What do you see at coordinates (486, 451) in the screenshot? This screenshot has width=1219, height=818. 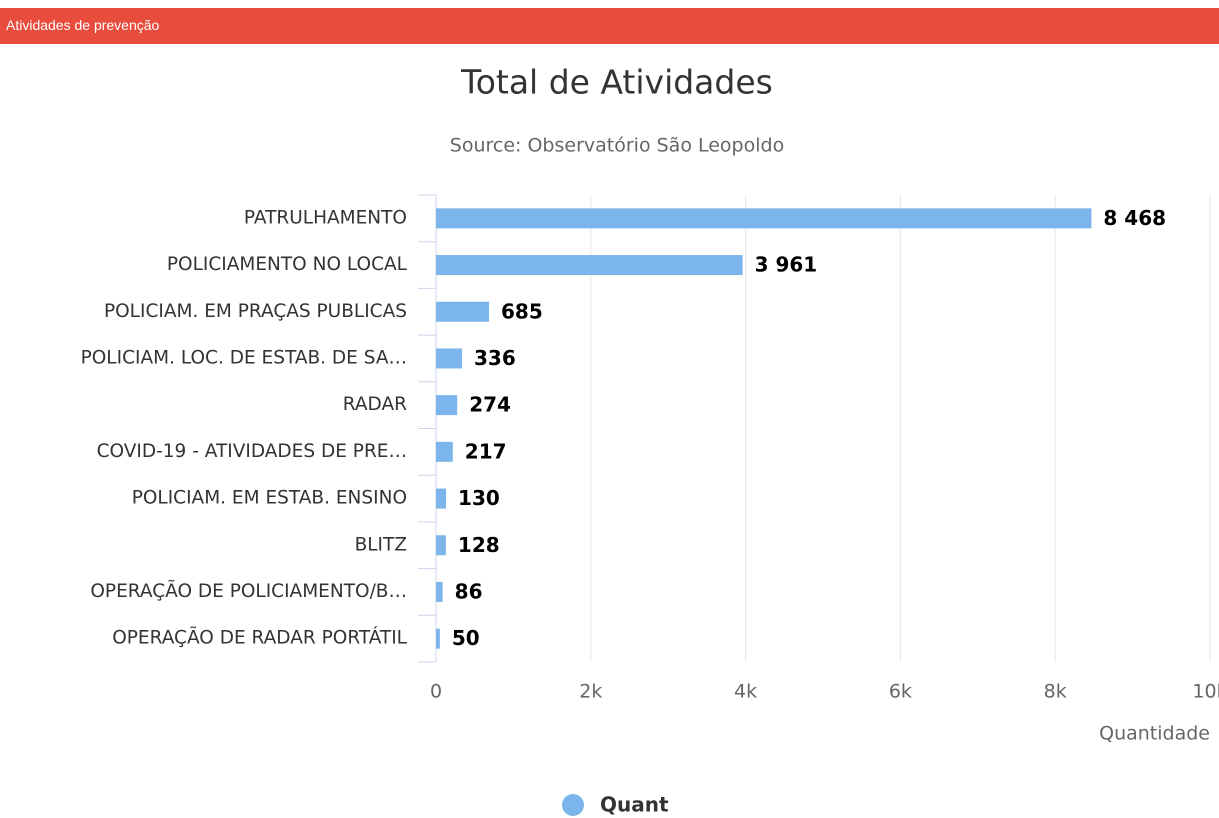 I see `data-label: 217` at bounding box center [486, 451].